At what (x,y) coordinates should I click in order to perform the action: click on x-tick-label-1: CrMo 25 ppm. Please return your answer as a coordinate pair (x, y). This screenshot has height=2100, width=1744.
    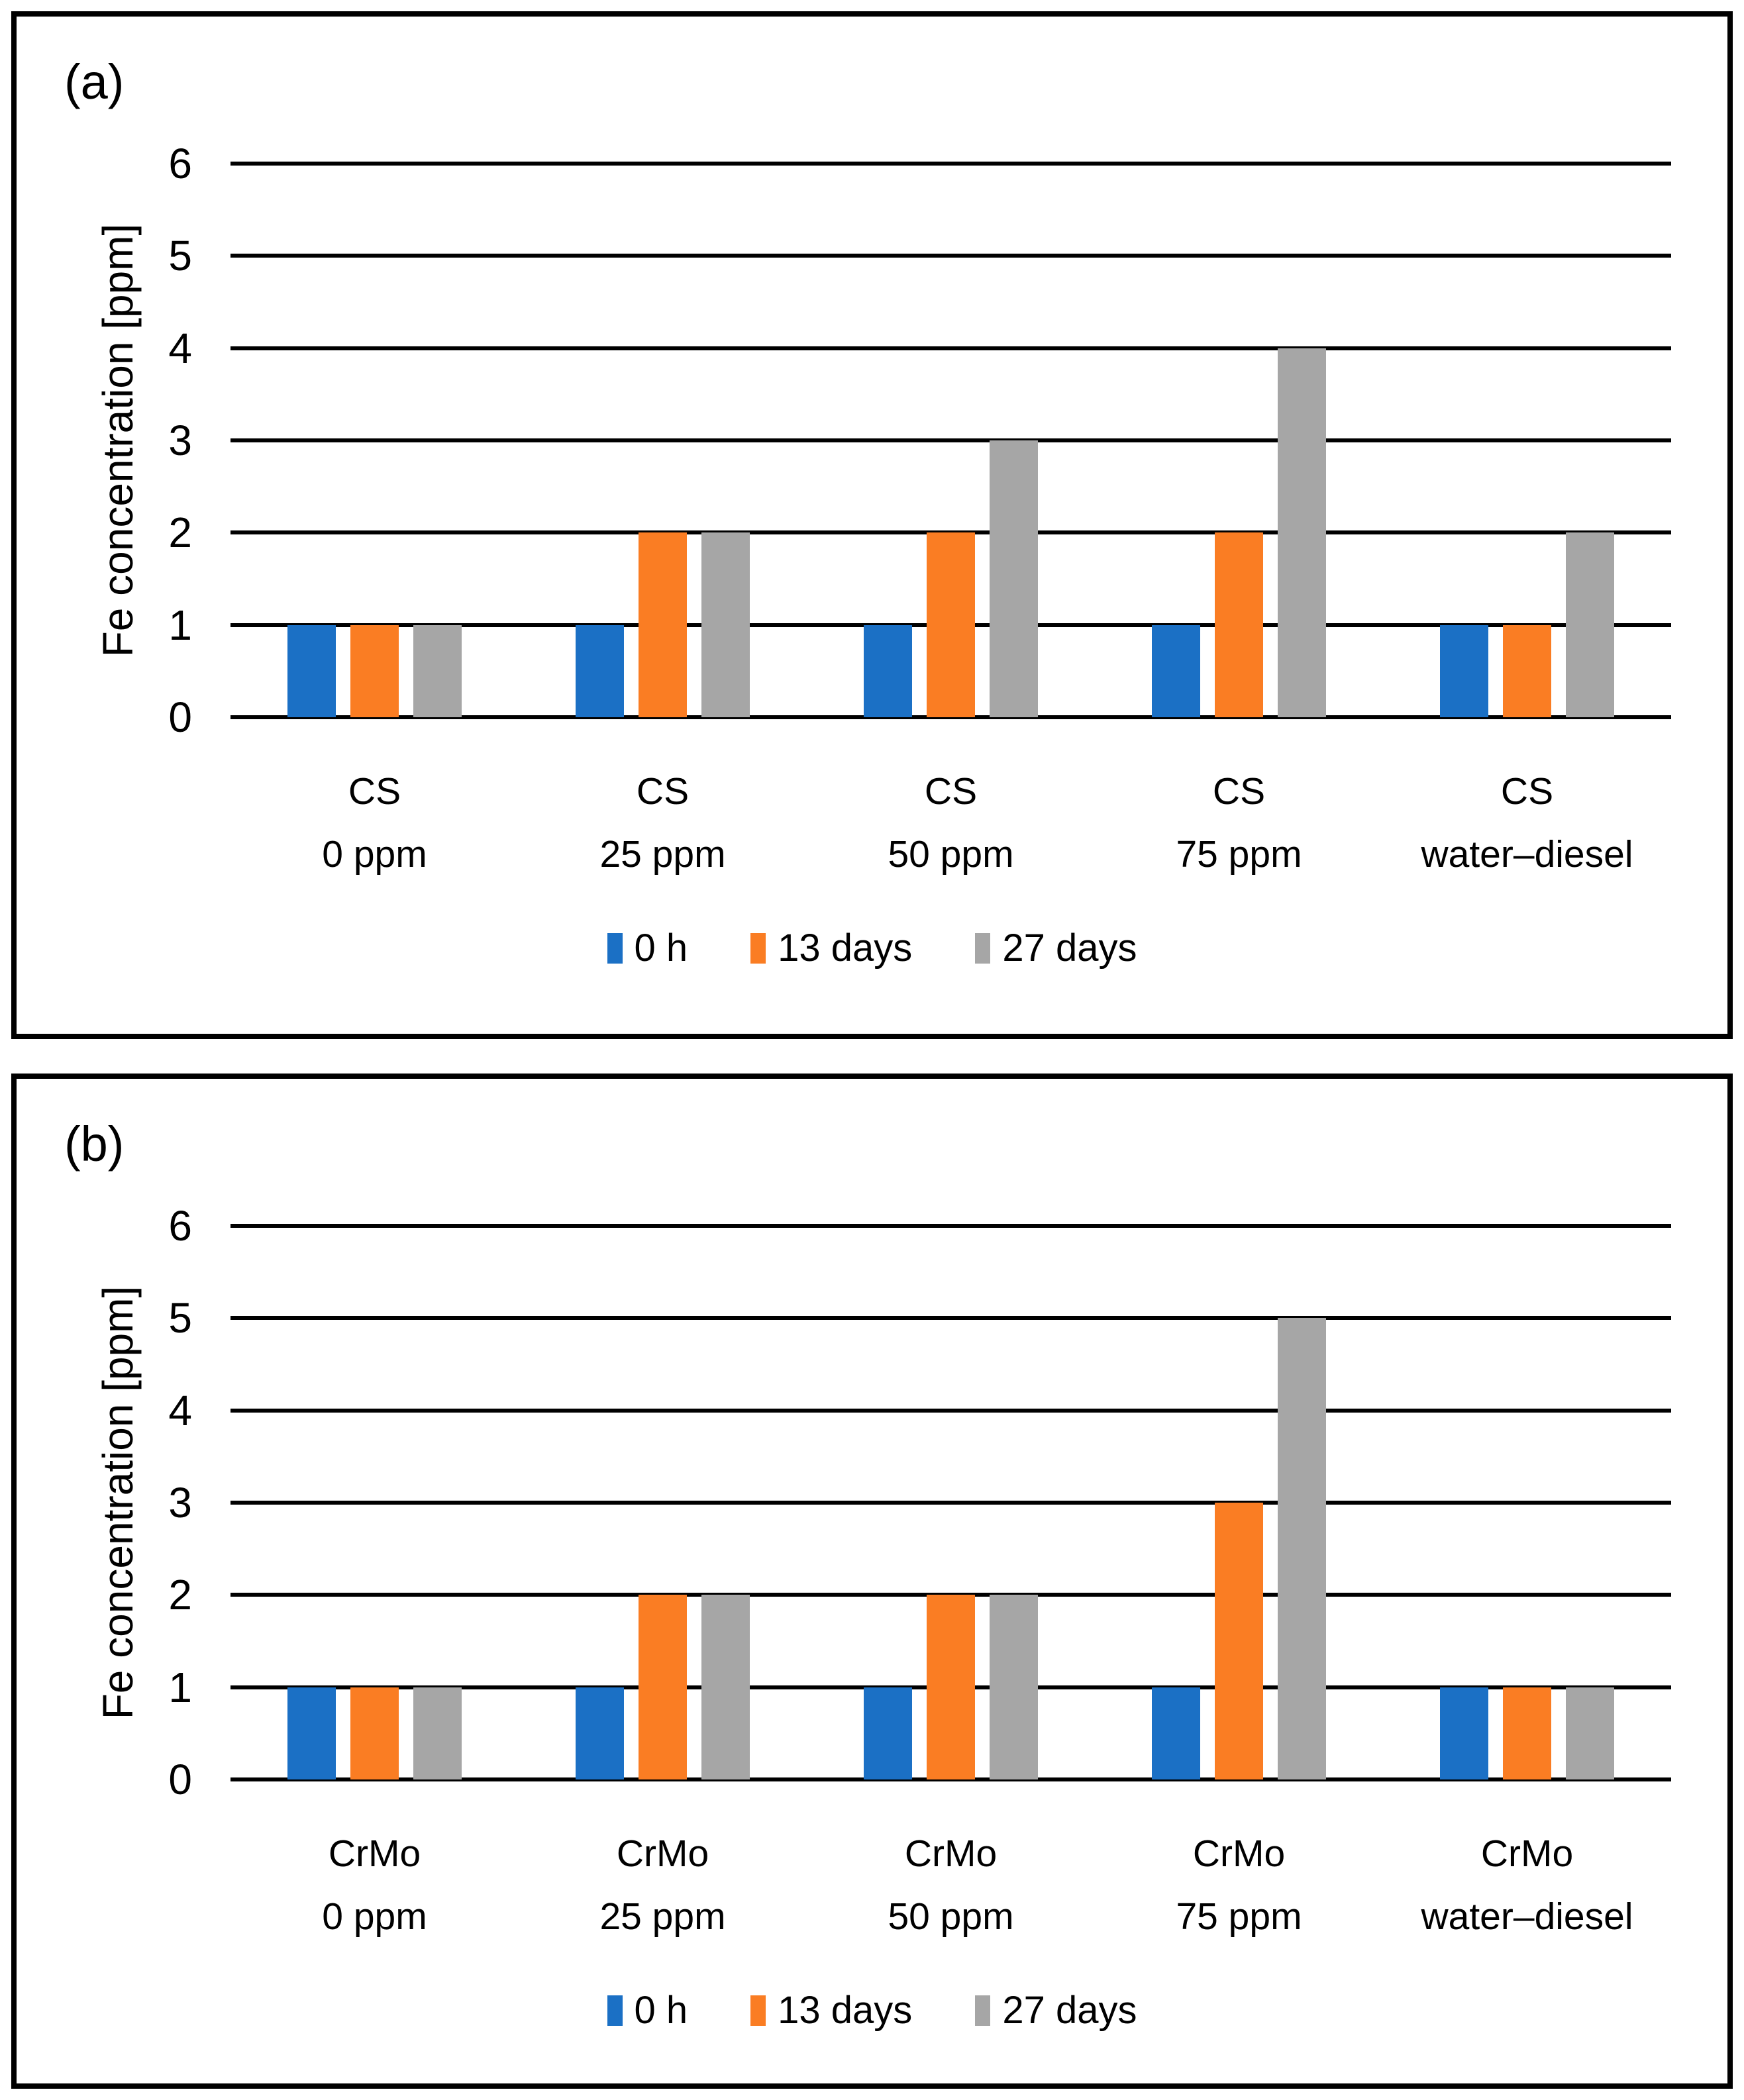
    Looking at the image, I should click on (663, 1886).